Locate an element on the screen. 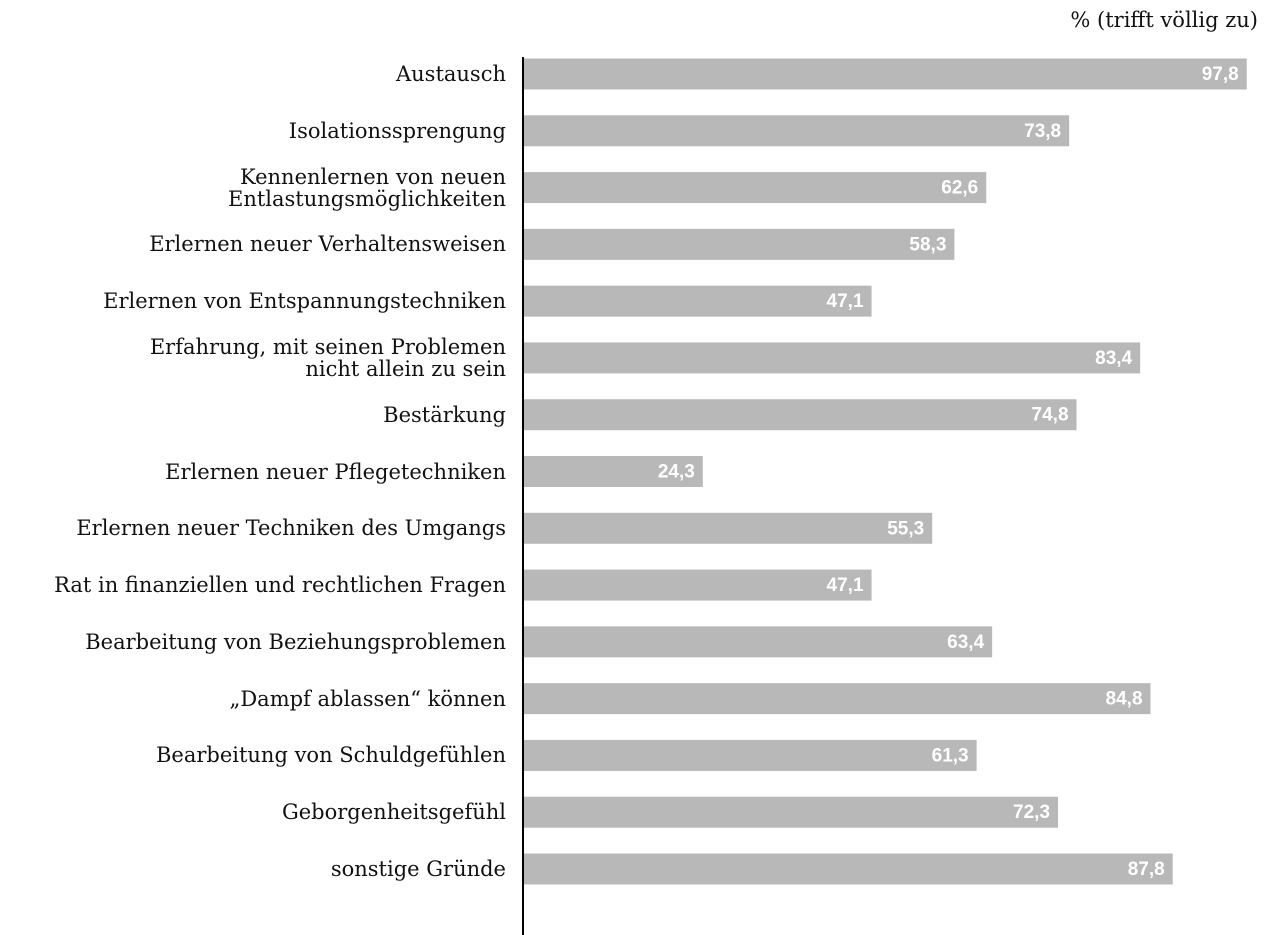 The width and height of the screenshot is (1266, 935). category-label: Erlernen von Entspannungstechniken is located at coordinates (304, 301).